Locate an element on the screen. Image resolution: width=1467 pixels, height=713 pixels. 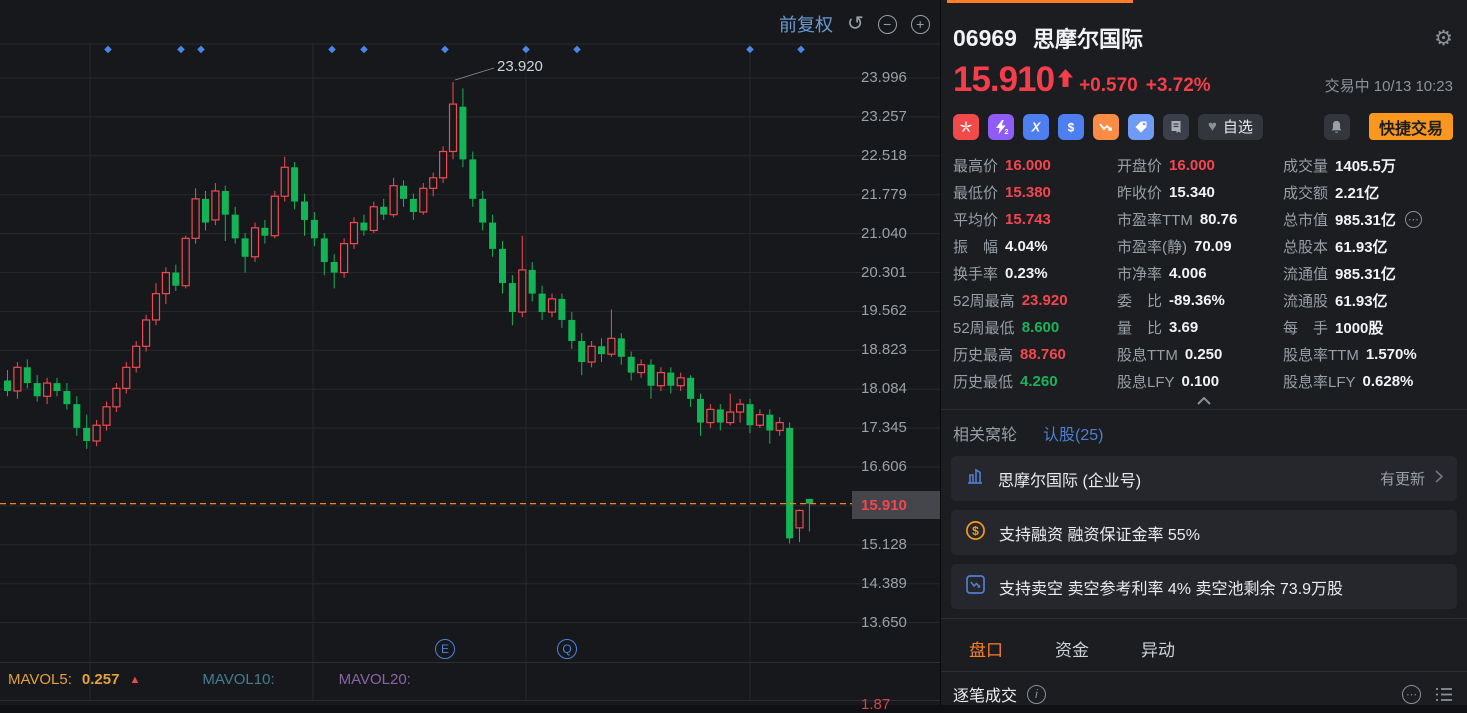
stat-label: 股息LFY is located at coordinates (1146, 382).